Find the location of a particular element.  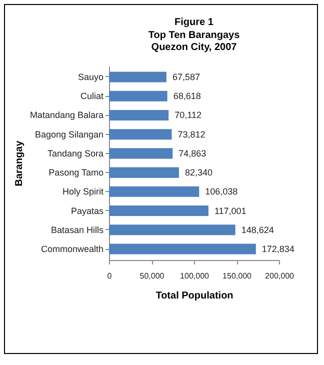

data-label: 148,624 is located at coordinates (257, 229).